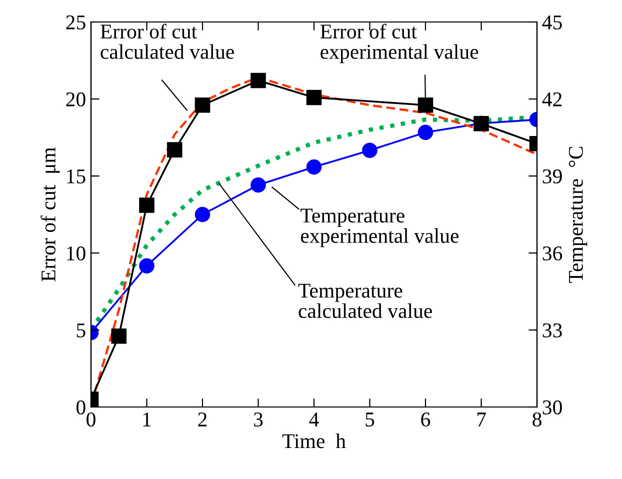 This screenshot has height=479, width=622. What do you see at coordinates (202, 419) in the screenshot?
I see `x-tick-label: 2` at bounding box center [202, 419].